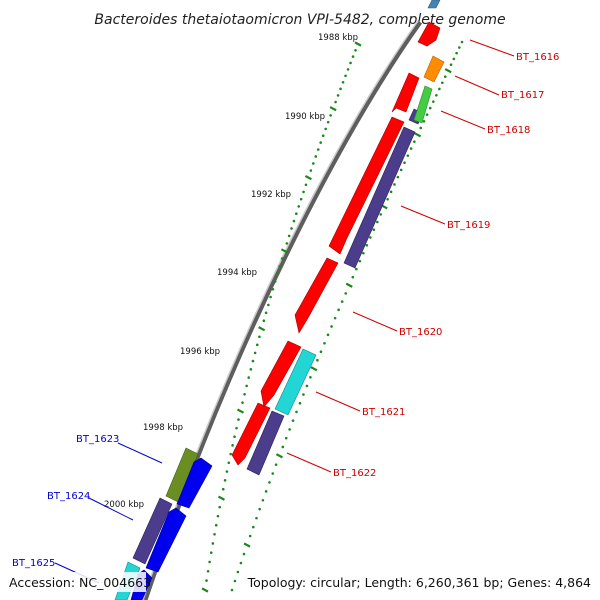  I want to click on gene-feature-BT_1619-red, so click(366, 185).